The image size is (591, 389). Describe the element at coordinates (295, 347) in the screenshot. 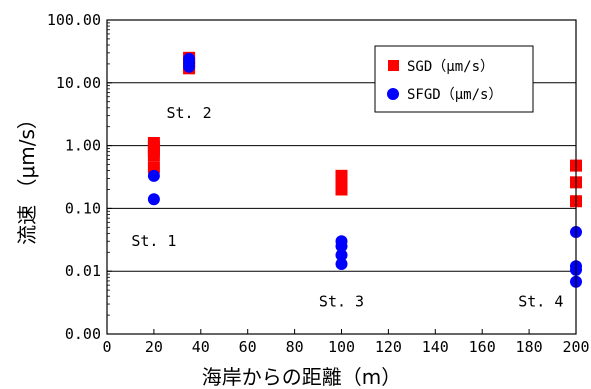

I see `x-tick-label: 80` at that location.